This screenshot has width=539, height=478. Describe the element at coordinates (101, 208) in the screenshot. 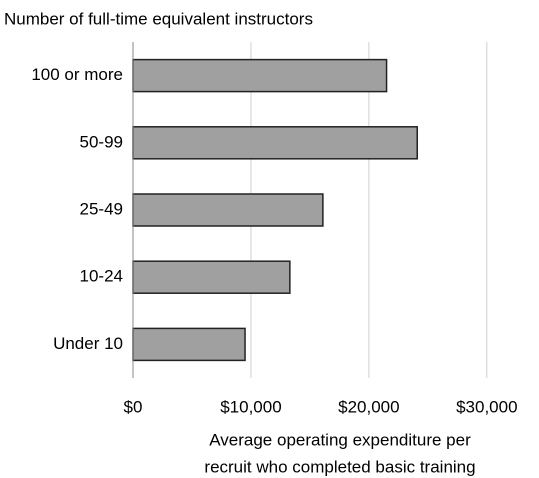

I see `y-tick-label: 25-49` at that location.